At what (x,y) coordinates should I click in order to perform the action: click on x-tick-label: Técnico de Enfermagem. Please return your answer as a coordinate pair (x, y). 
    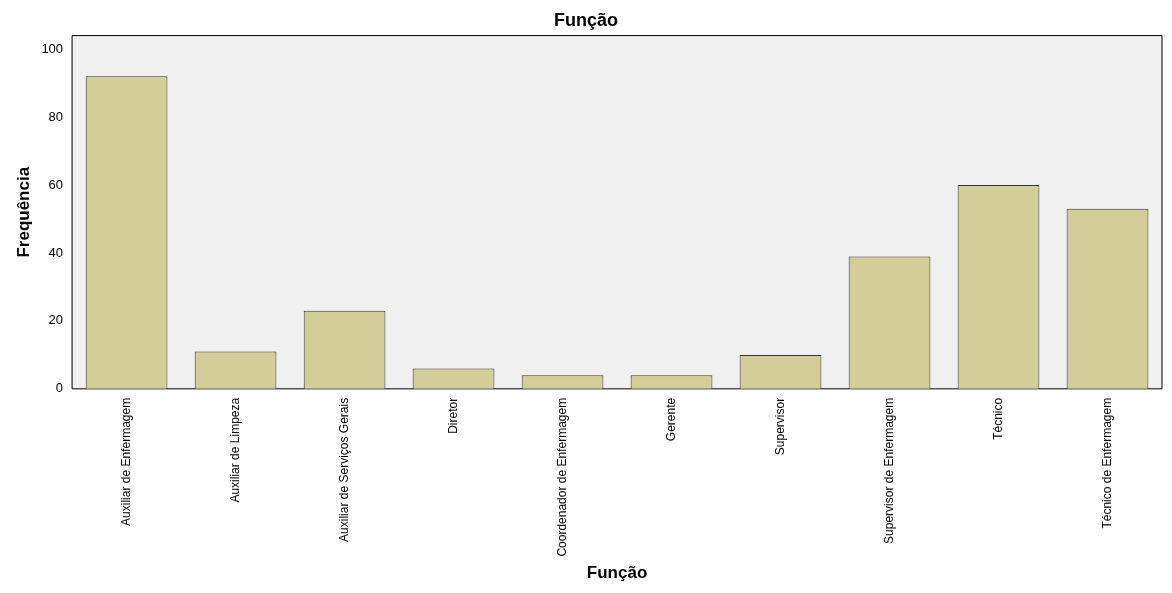
    Looking at the image, I should click on (1106, 463).